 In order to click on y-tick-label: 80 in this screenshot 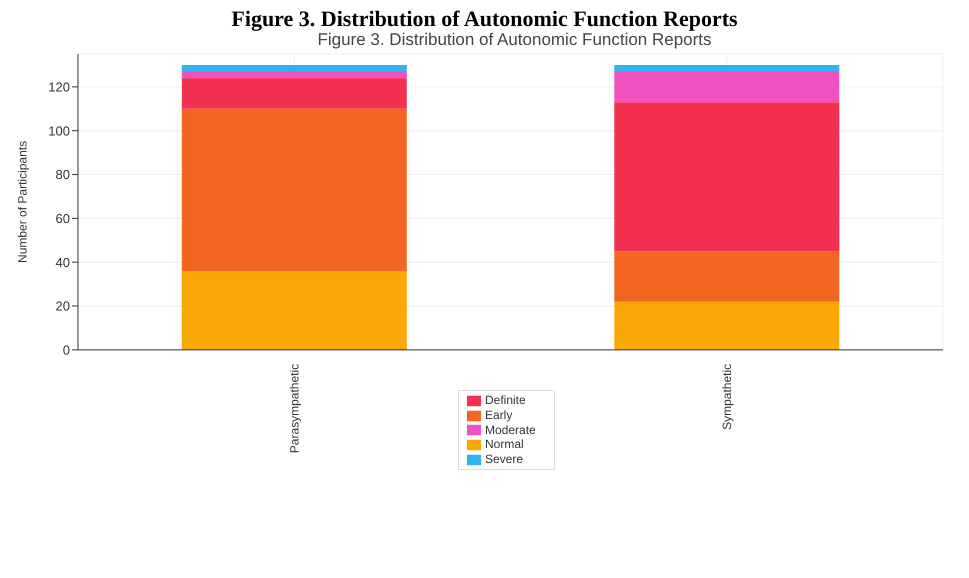, I will do `click(63, 174)`.